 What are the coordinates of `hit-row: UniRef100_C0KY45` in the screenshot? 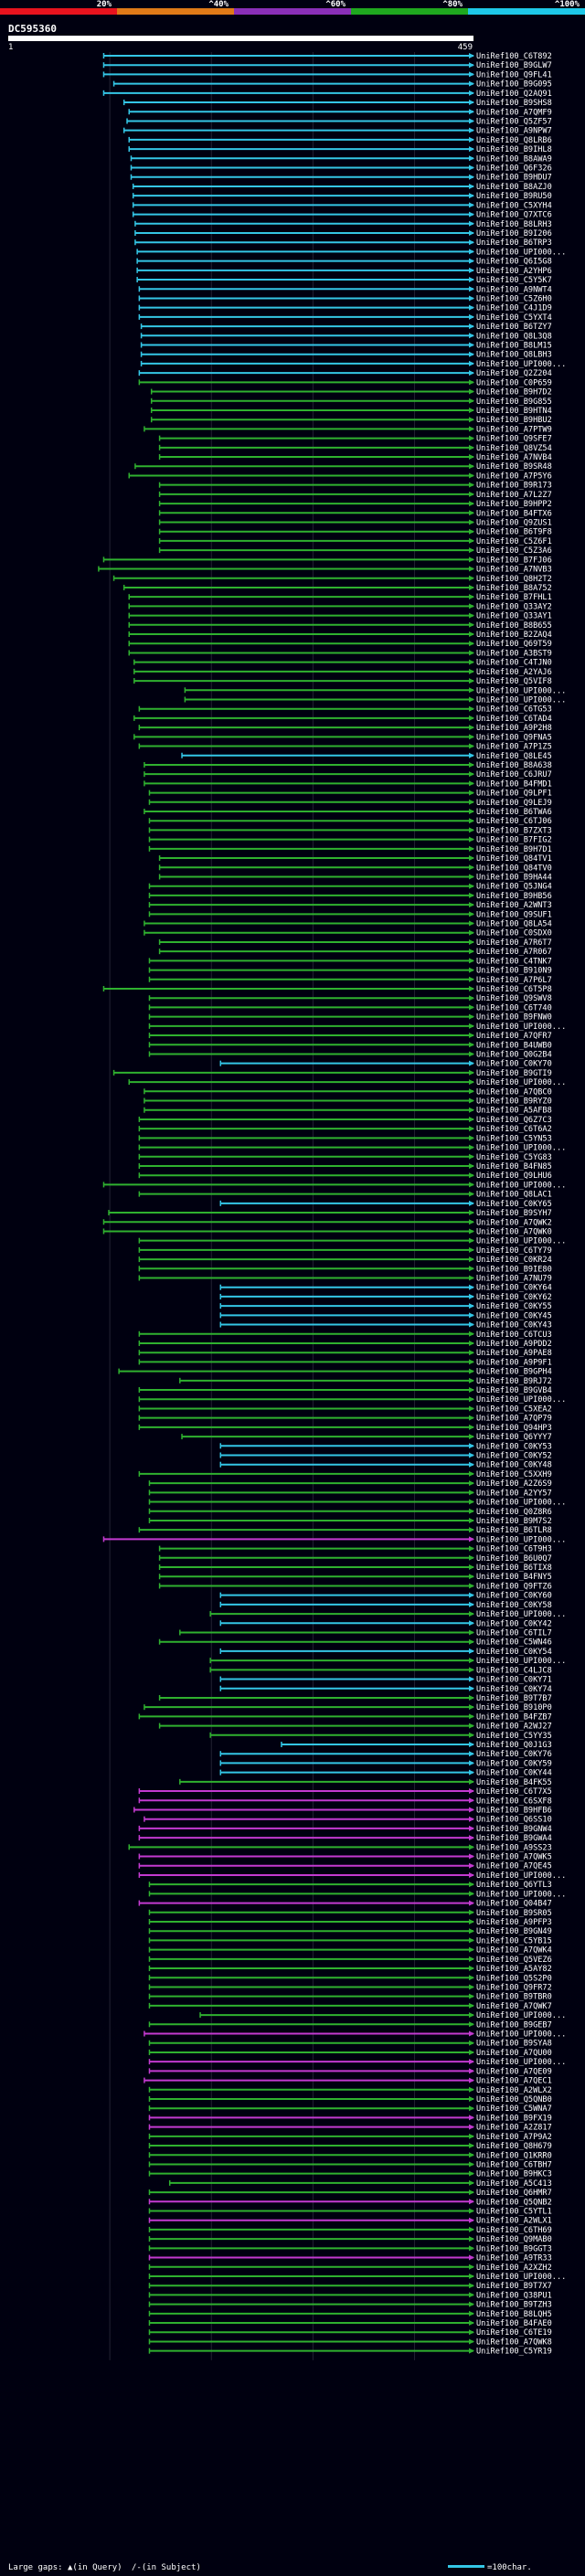 It's located at (386, 1315).